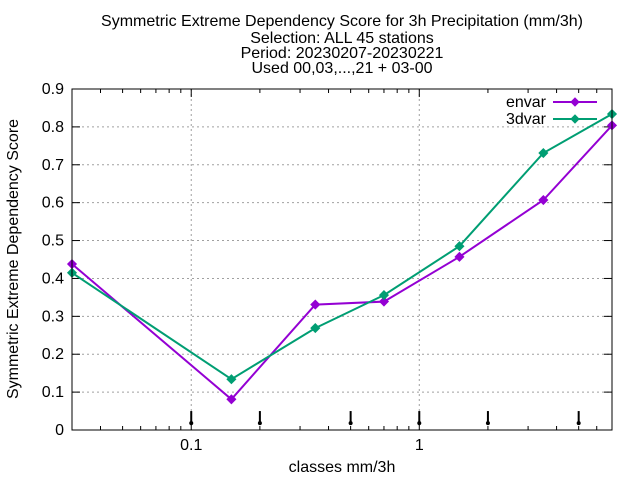 The width and height of the screenshot is (640, 480). Describe the element at coordinates (342, 467) in the screenshot. I see `x-axis-label: classes mm/3h` at that location.